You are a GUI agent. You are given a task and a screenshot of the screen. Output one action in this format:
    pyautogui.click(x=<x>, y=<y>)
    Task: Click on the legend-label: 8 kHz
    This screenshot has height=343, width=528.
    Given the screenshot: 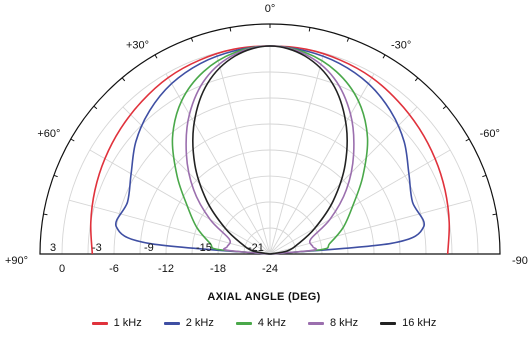 What is the action you would take?
    pyautogui.click(x=344, y=323)
    